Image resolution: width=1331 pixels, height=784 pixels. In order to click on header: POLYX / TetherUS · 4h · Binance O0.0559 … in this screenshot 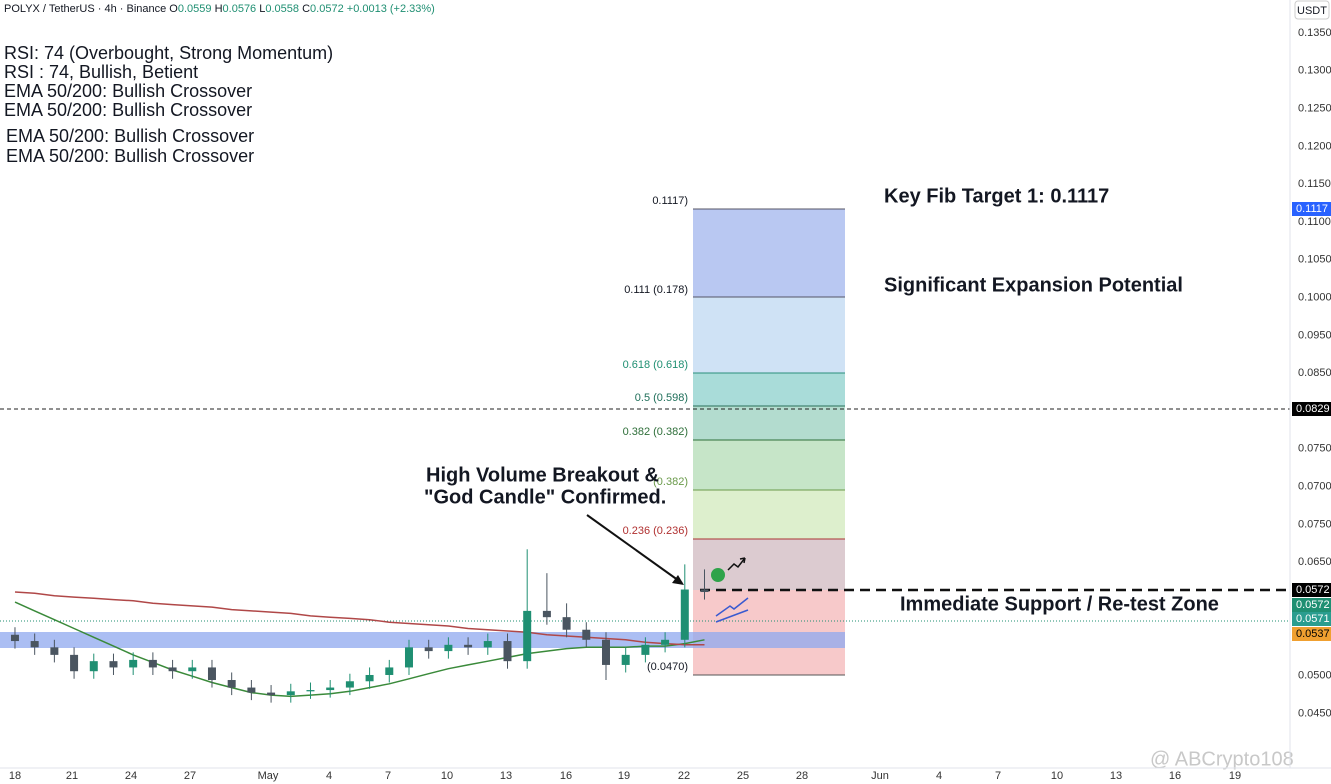, I will do `click(219, 9)`.